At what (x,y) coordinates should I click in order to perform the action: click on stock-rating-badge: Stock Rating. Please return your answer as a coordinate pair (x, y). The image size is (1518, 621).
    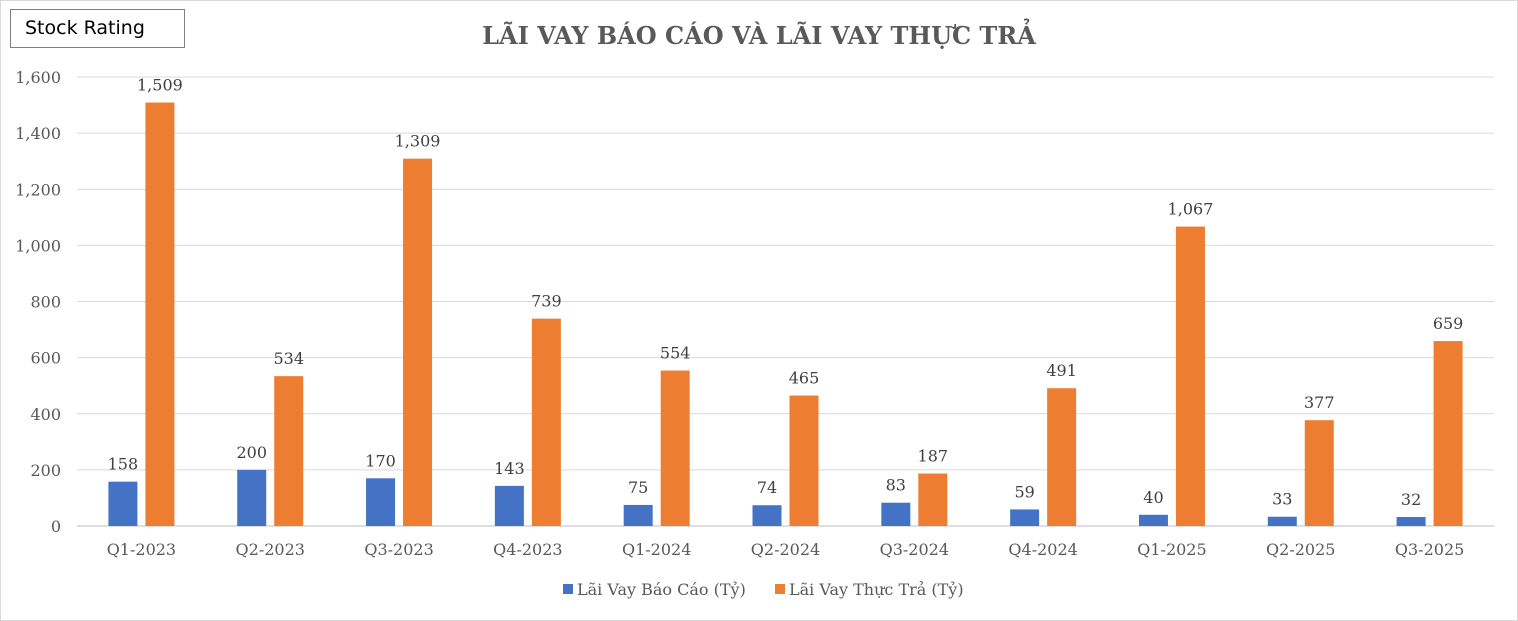
    Looking at the image, I should click on (97, 28).